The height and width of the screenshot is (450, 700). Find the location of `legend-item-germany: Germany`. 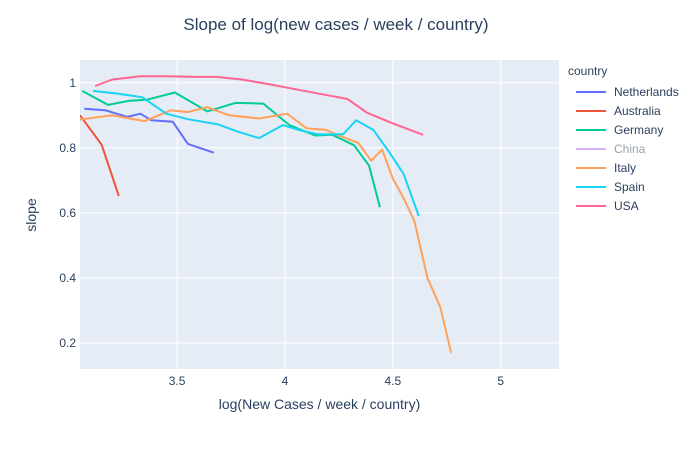

legend-item-germany: Germany is located at coordinates (623, 129).